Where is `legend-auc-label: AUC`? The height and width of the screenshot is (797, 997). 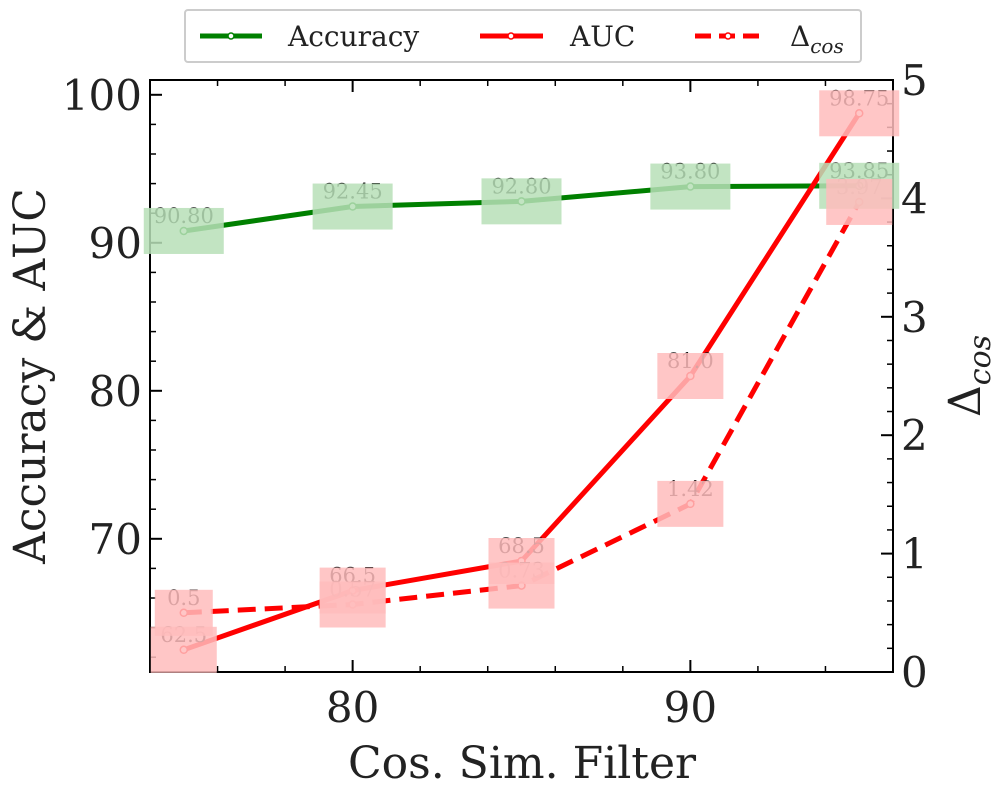
legend-auc-label: AUC is located at coordinates (602, 36).